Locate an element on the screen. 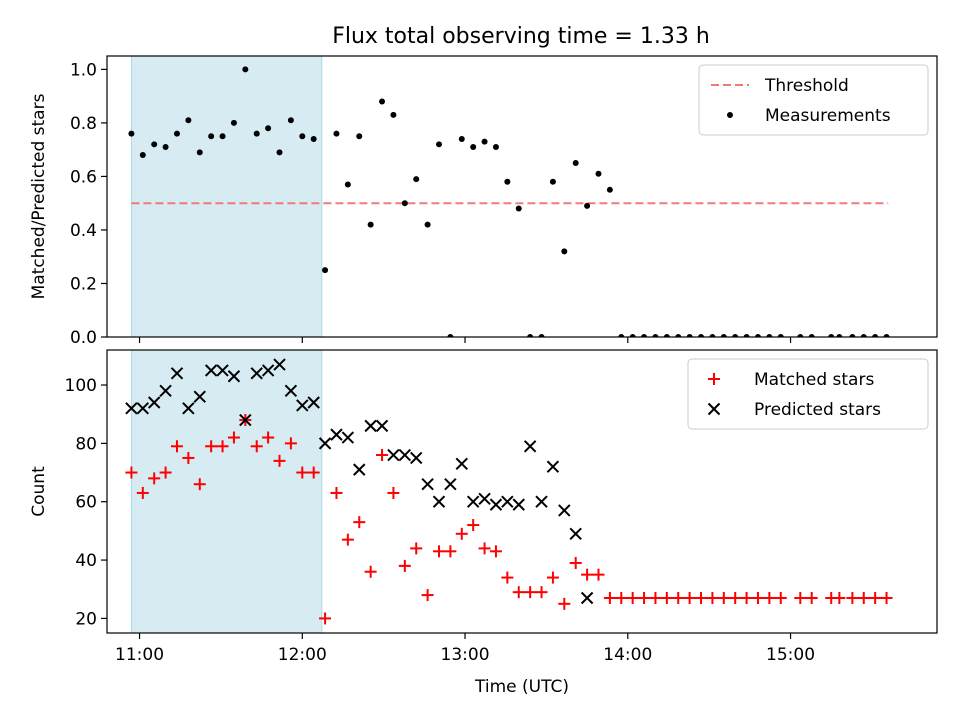 This screenshot has width=960, height=720. y-tick-label: 0.8 is located at coordinates (83, 124).